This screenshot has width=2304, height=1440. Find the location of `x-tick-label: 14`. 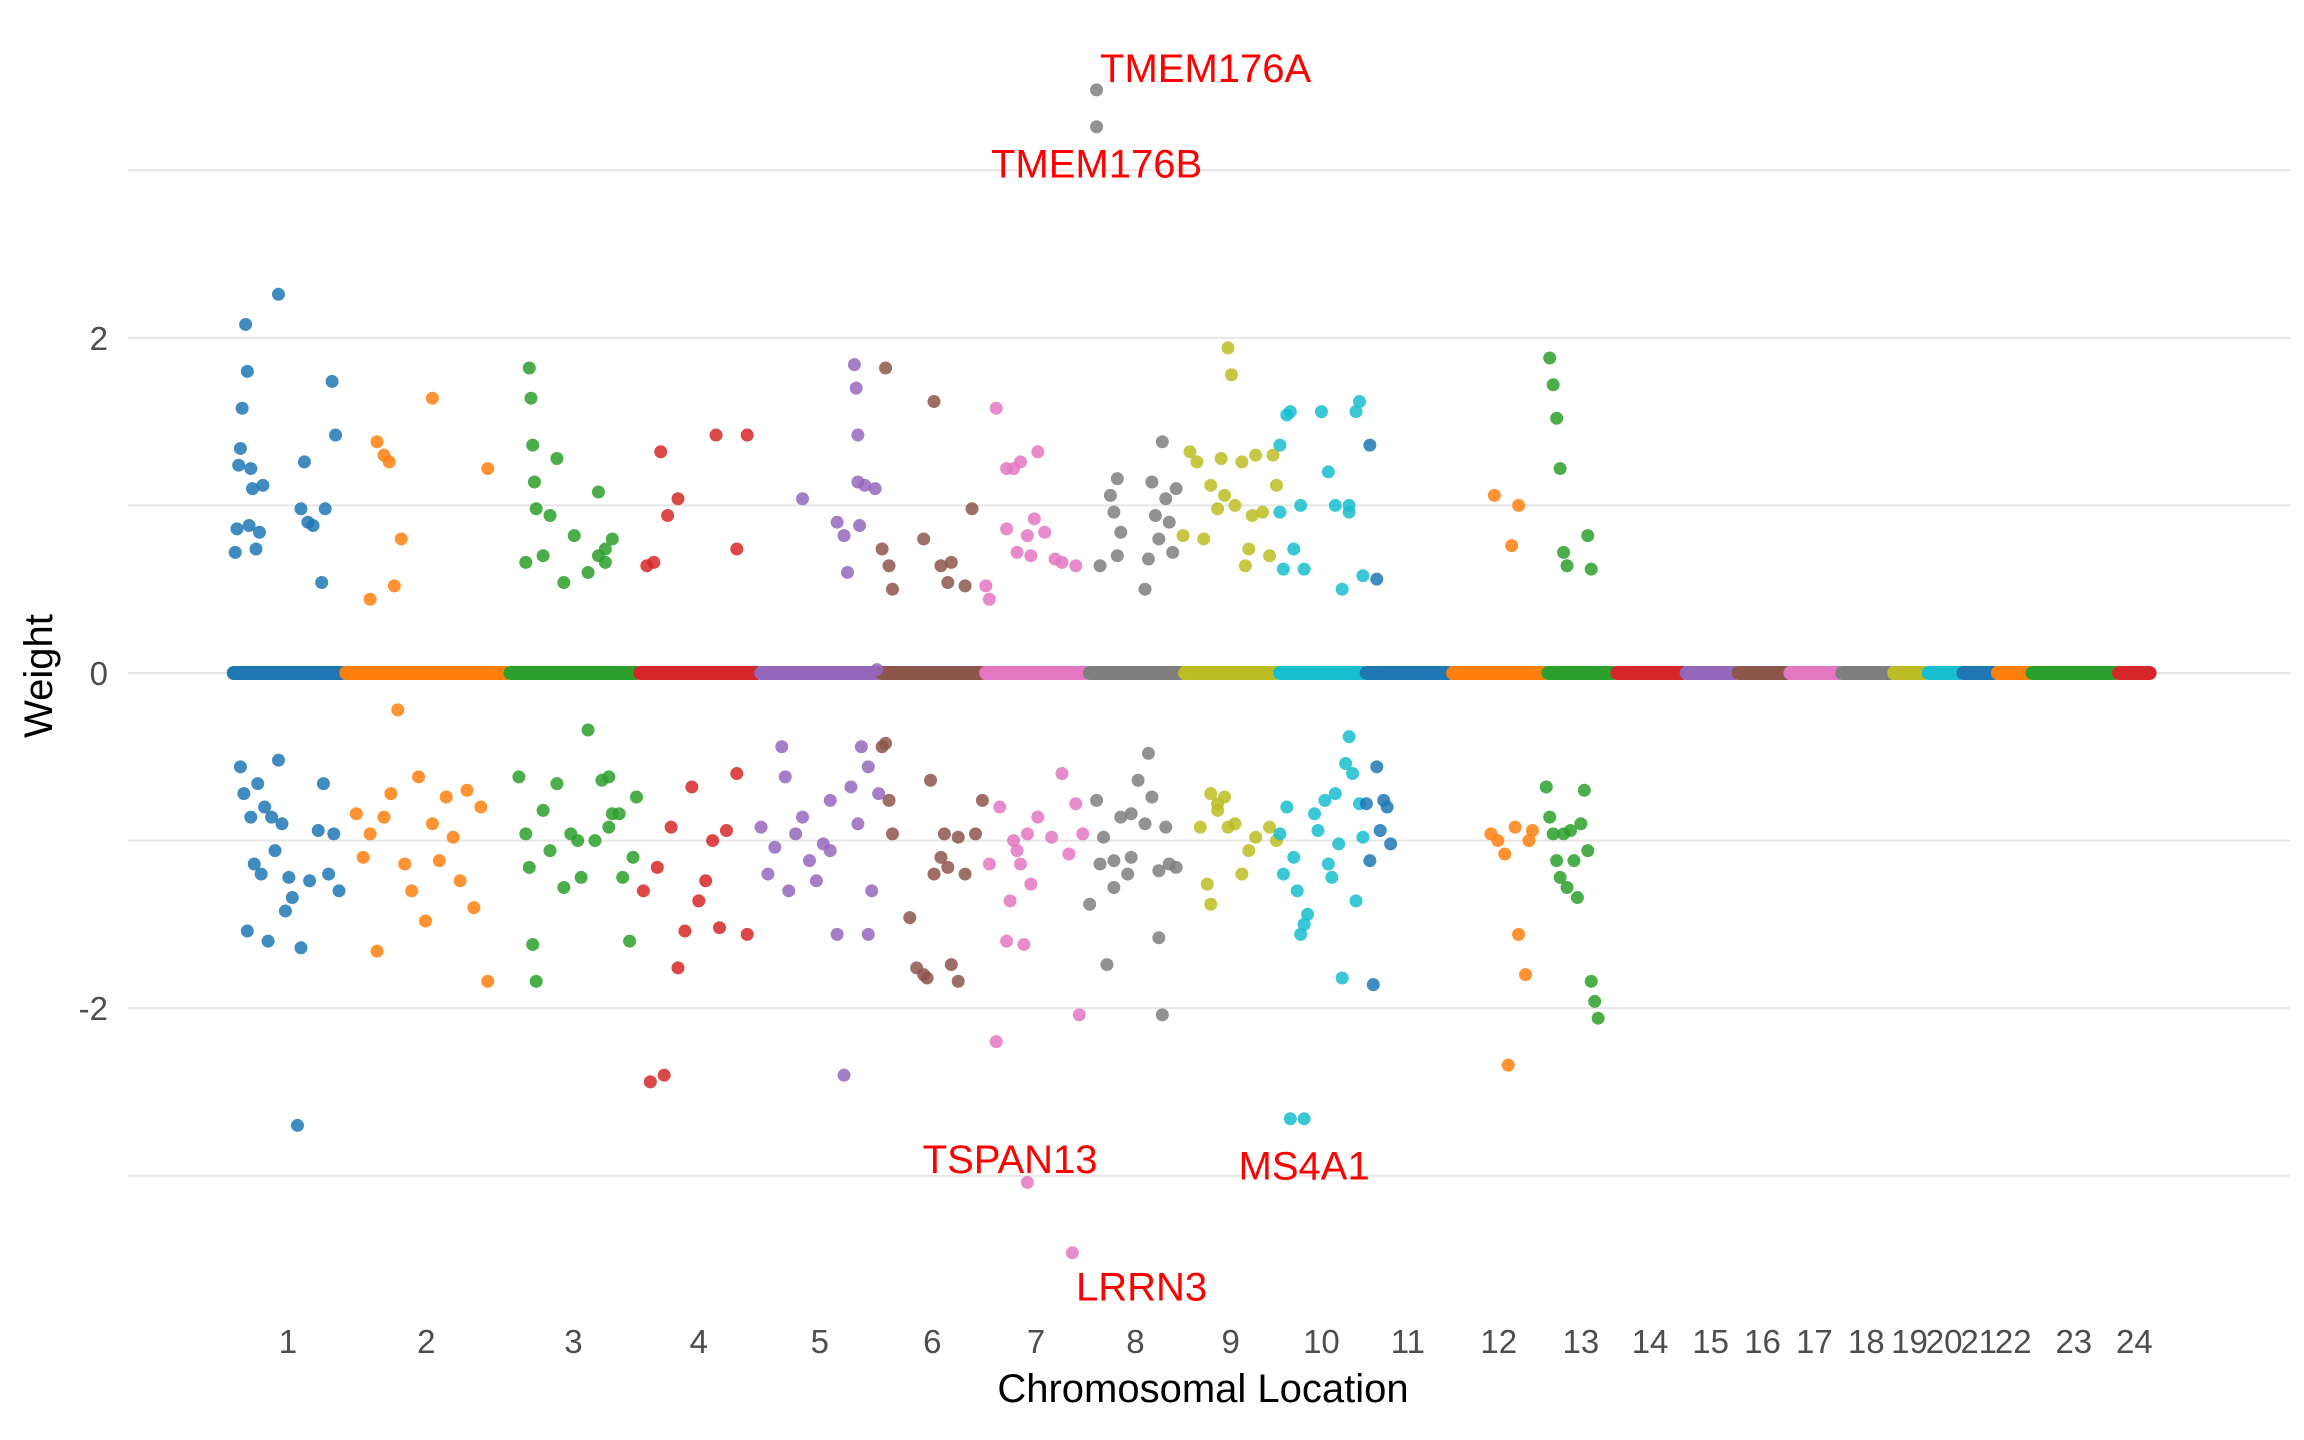

x-tick-label: 14 is located at coordinates (1650, 1341).